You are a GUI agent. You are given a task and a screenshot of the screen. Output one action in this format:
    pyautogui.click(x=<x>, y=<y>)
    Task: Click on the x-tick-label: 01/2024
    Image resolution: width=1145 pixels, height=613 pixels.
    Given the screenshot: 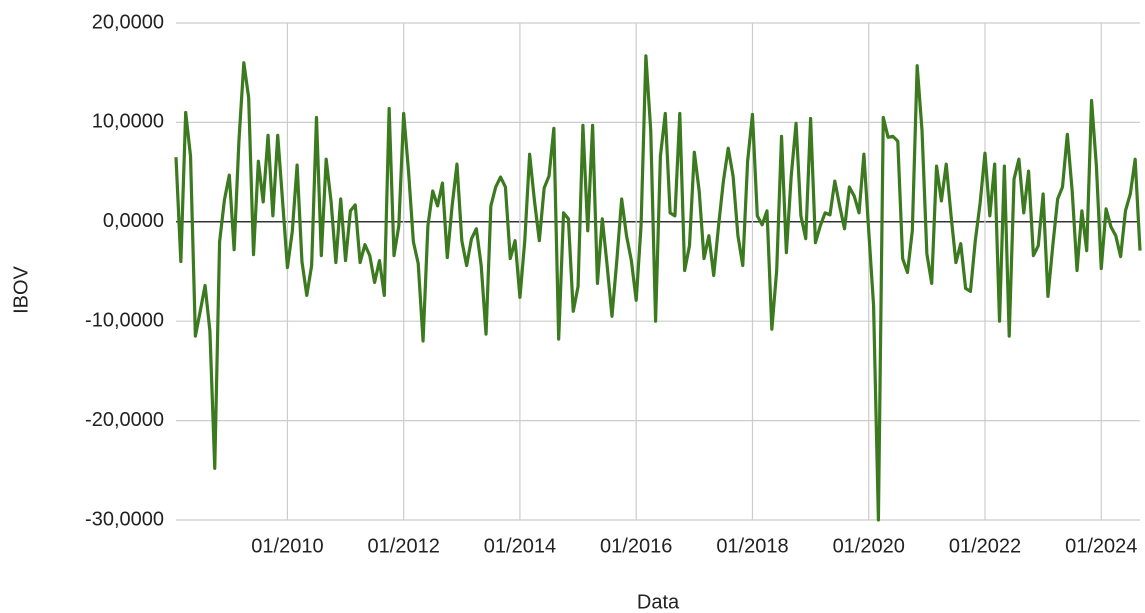 What is the action you would take?
    pyautogui.click(x=1101, y=546)
    